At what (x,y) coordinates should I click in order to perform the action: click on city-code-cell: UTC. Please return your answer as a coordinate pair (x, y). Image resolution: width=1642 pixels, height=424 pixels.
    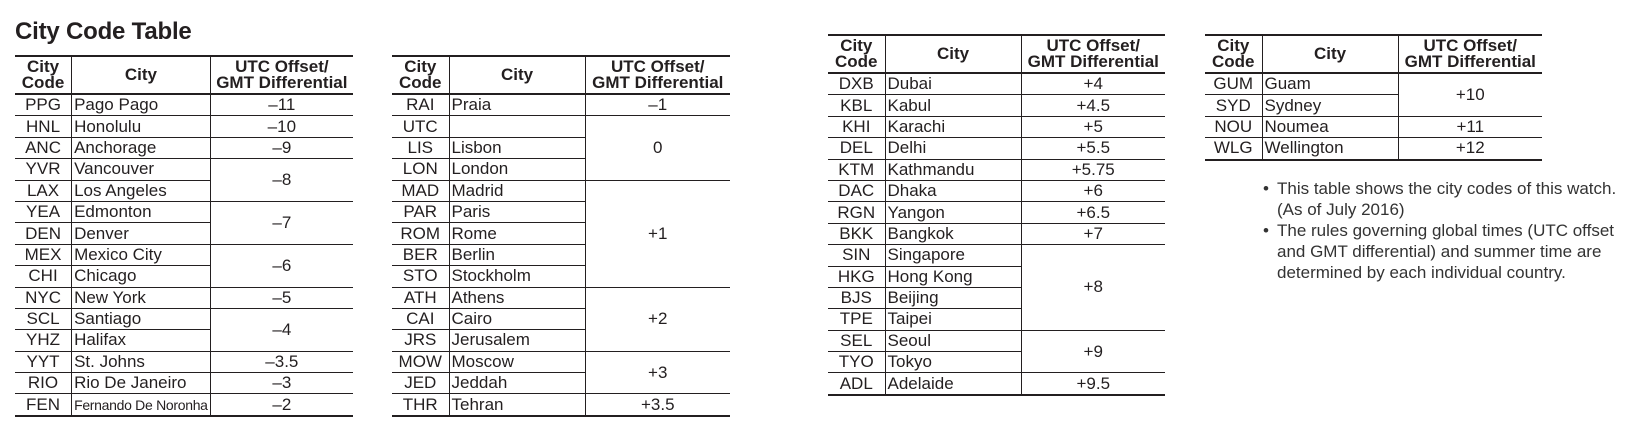
    Looking at the image, I should click on (420, 126).